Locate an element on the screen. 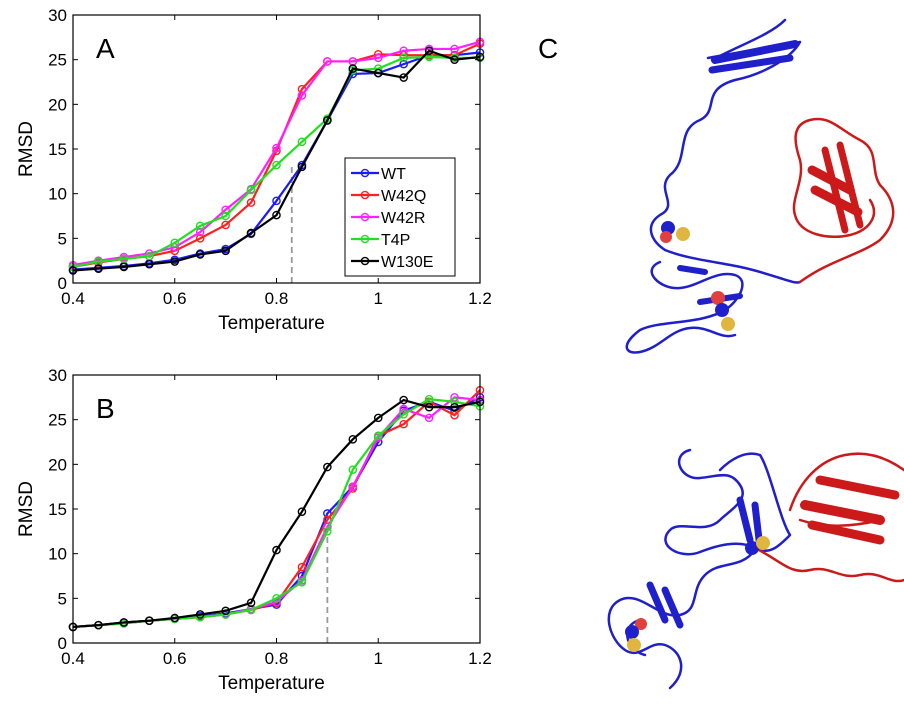  series-line-WT is located at coordinates (276, 512).